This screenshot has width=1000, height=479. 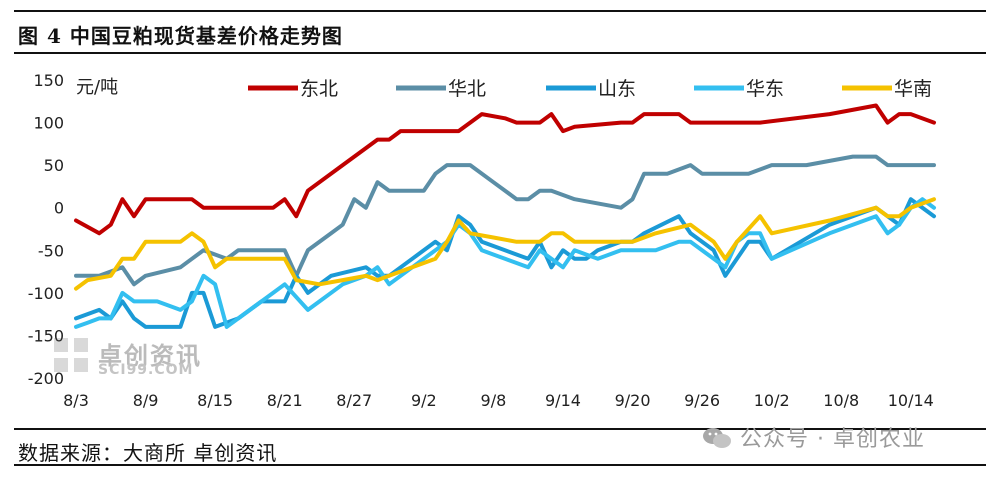 I want to click on x-tick-label: 8/9, so click(x=146, y=400).